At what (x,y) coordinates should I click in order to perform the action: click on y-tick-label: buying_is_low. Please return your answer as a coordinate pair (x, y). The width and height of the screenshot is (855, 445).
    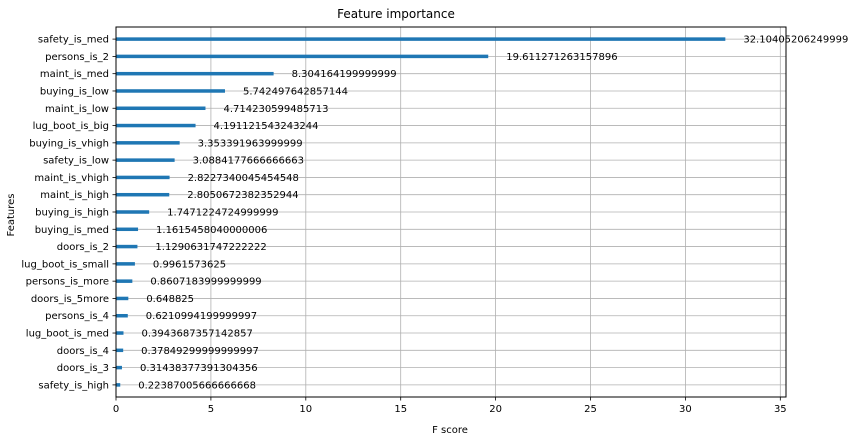
    Looking at the image, I should click on (74, 91).